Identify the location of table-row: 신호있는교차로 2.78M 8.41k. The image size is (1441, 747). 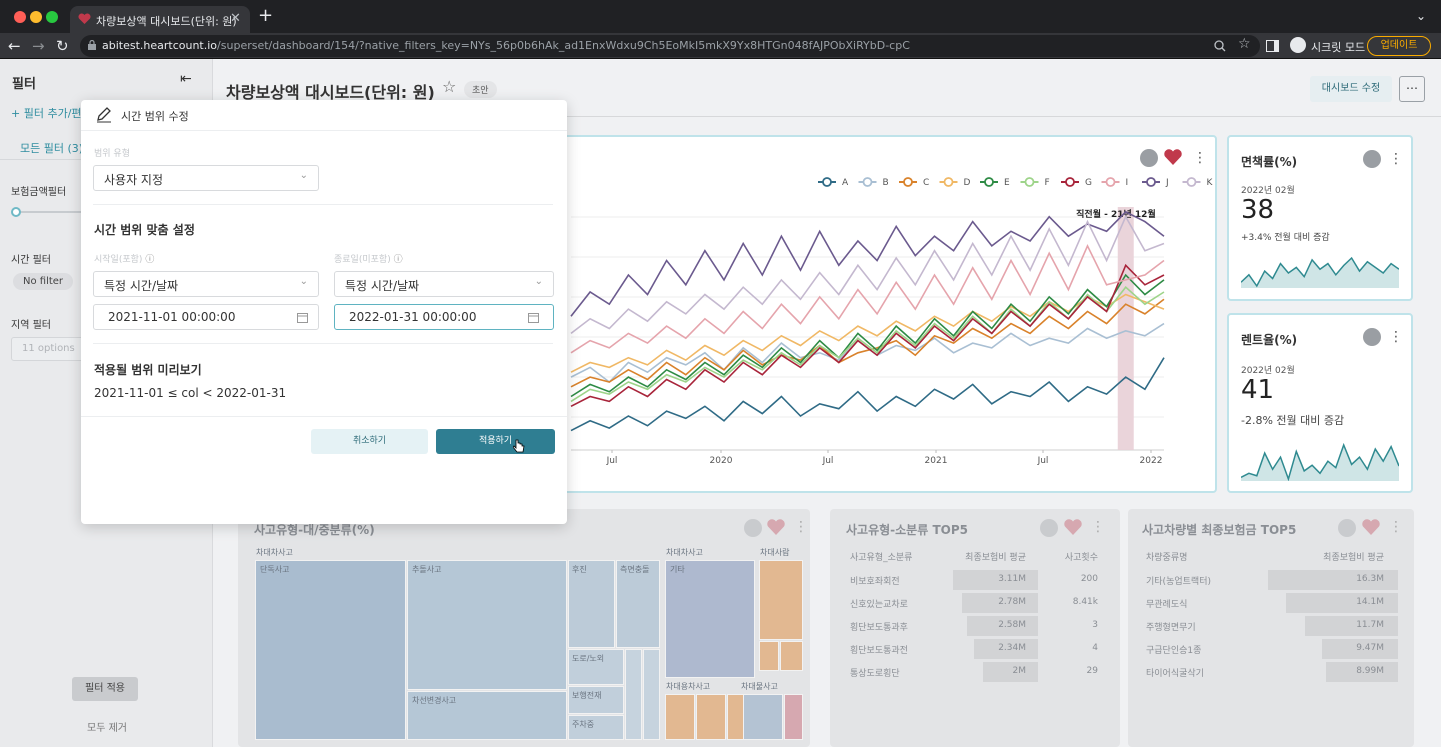
(975, 603).